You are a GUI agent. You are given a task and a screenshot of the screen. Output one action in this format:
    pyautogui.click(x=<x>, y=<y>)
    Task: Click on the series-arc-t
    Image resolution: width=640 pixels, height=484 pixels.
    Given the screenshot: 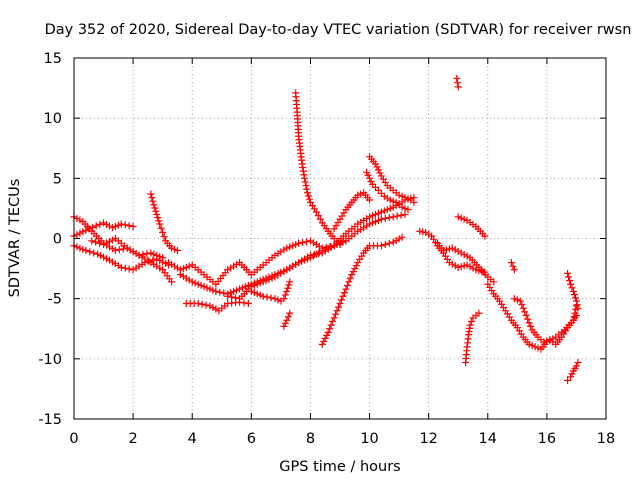 What is the action you would take?
    pyautogui.click(x=466, y=262)
    